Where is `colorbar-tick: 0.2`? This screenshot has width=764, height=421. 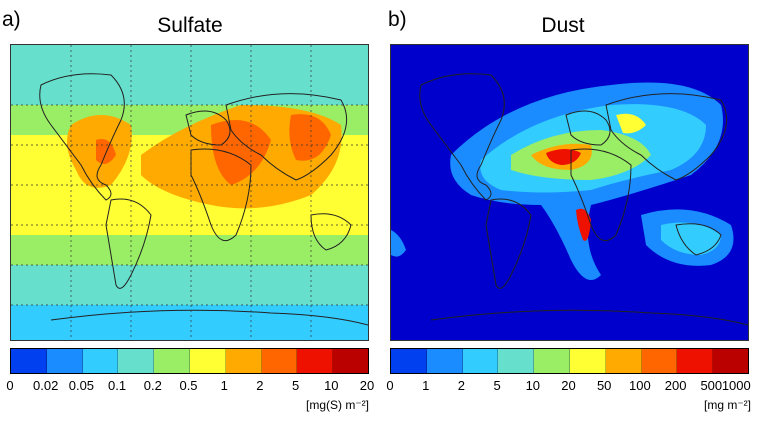
colorbar-tick: 0.2 is located at coordinates (152, 385).